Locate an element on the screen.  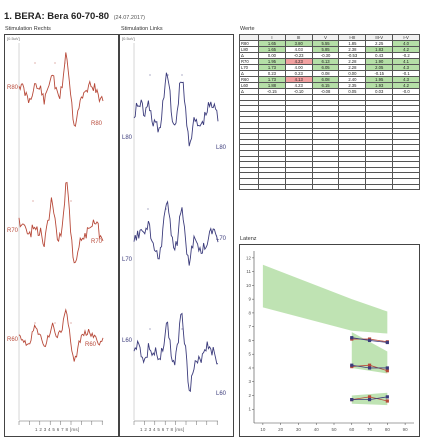
y-tick-label: 7 is located at coordinates (249, 326).